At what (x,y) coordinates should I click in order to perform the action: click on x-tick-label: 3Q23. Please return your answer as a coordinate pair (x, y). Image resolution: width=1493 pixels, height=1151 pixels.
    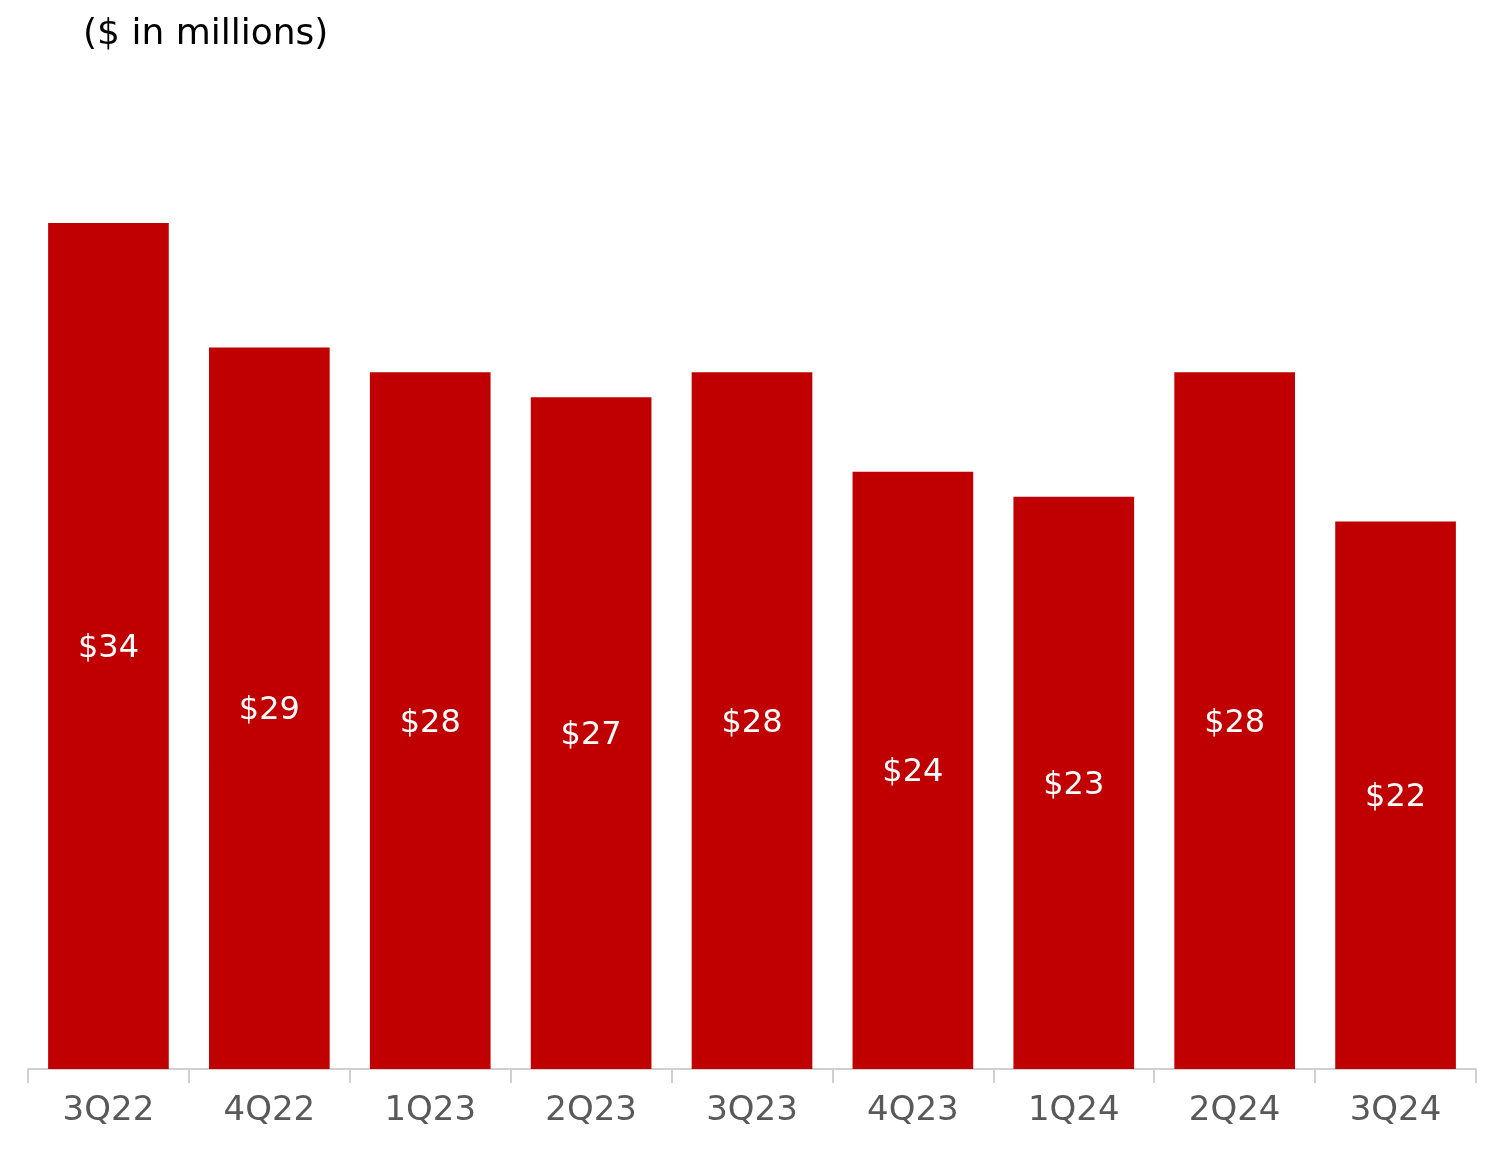
    Looking at the image, I should click on (752, 1108).